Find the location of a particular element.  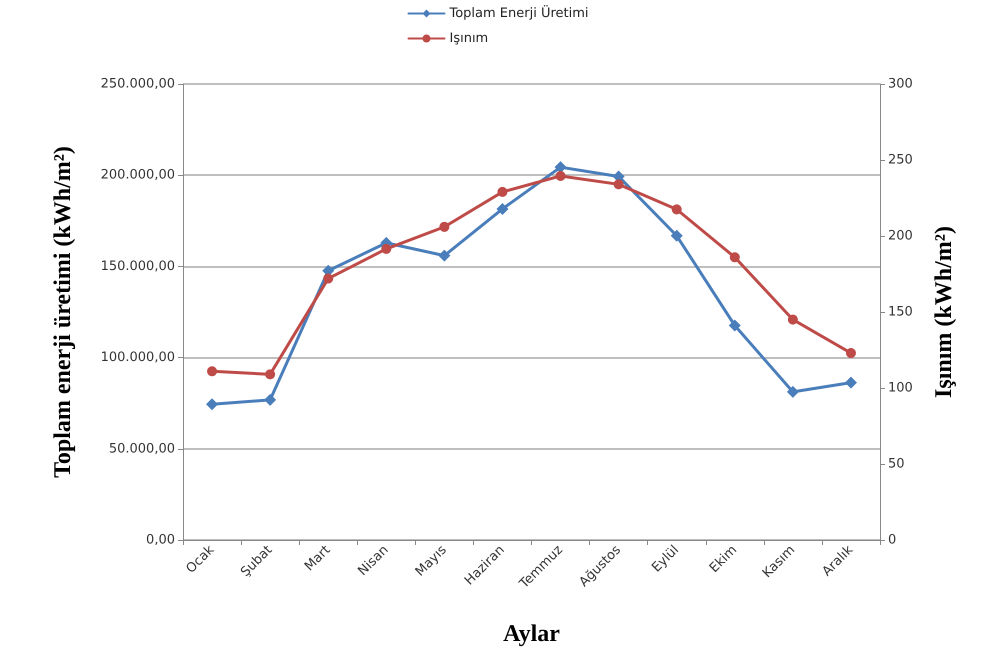

y-tick-label: 150.000,00 is located at coordinates (137, 266).